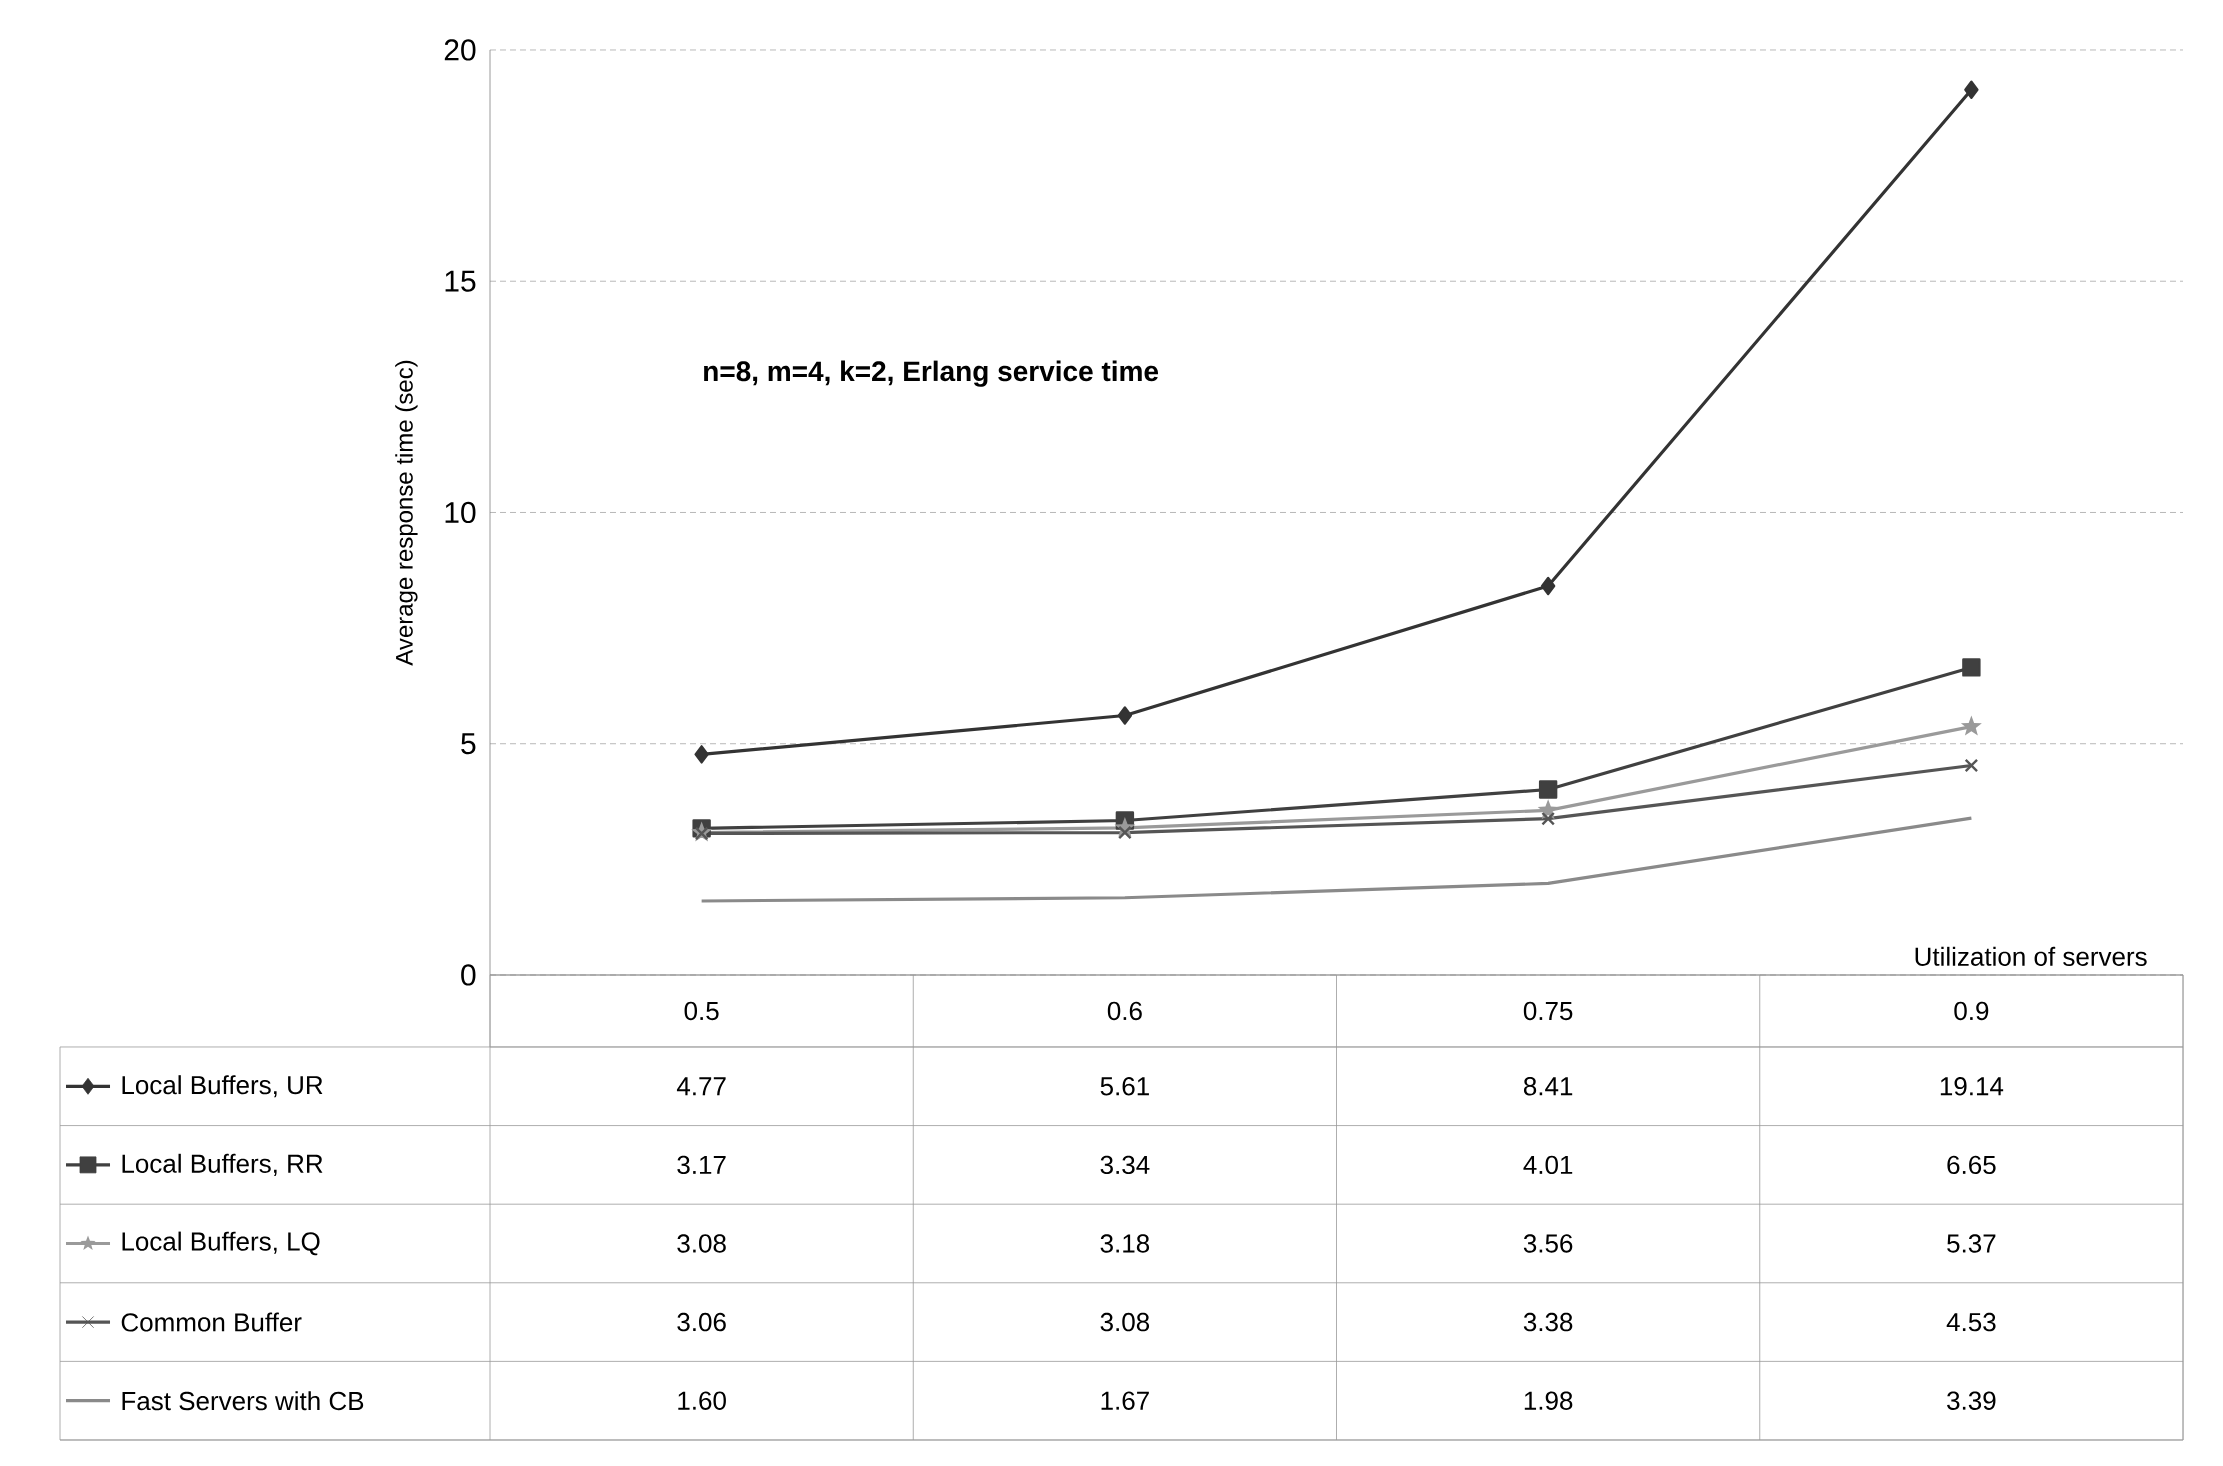  Describe the element at coordinates (1548, 1322) in the screenshot. I see `data-label: 3.38` at that location.